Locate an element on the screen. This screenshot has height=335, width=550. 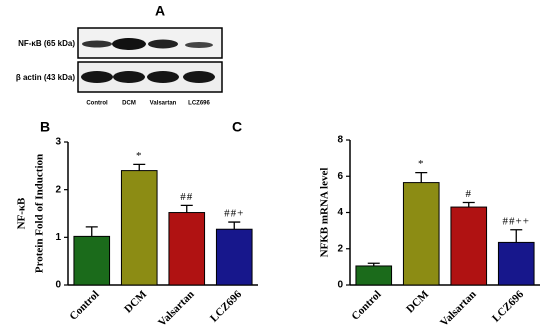
lane-label: Valsartan is located at coordinates (163, 104).